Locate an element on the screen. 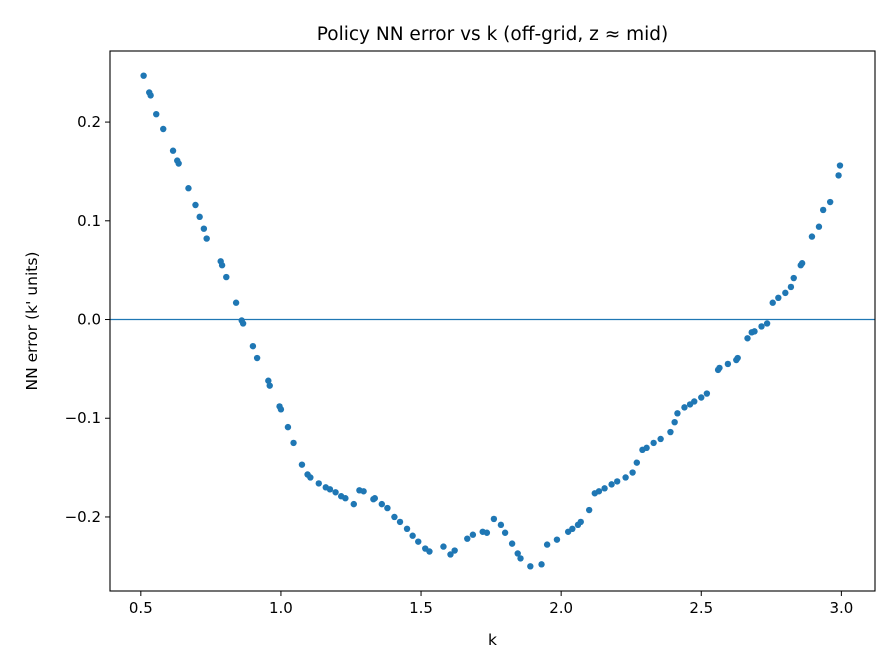 The image size is (896, 672). y-axis-ticks: −0.2 −0.1 0.0 0.1 0.2 is located at coordinates (87, 319).